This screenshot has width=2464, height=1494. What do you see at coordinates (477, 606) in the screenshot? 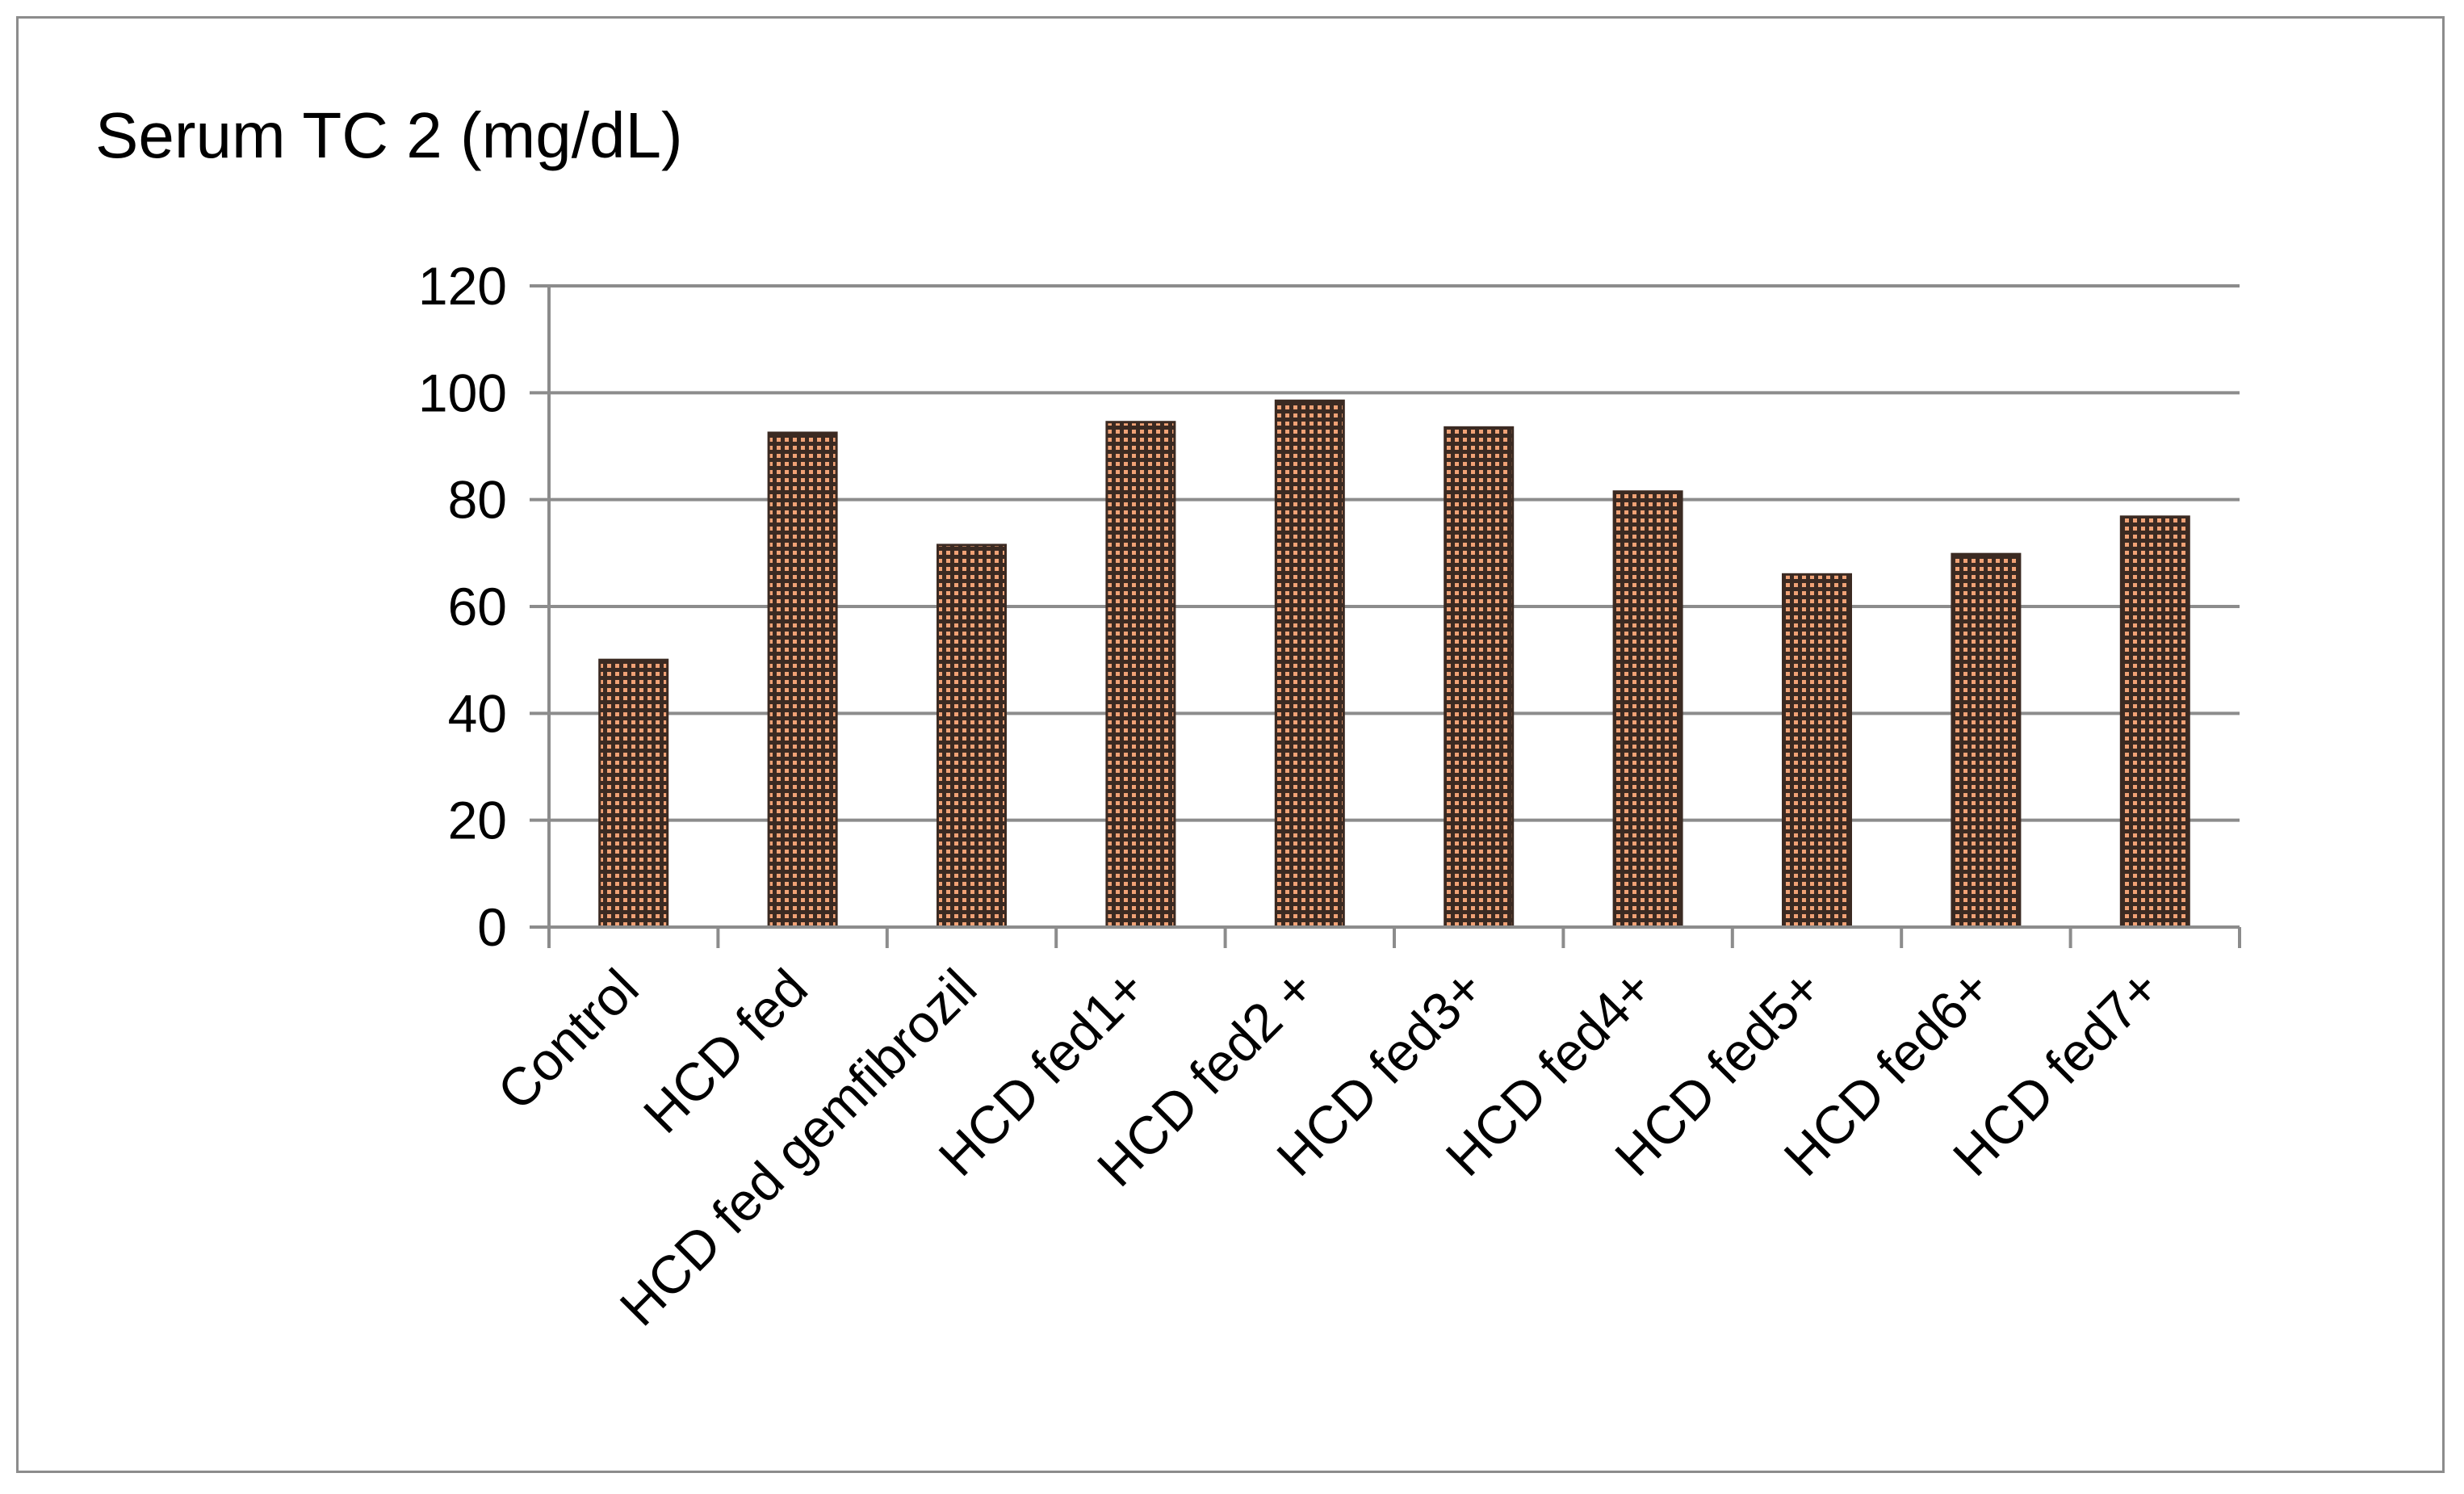
I see `y-tick-label: 60` at bounding box center [477, 606].